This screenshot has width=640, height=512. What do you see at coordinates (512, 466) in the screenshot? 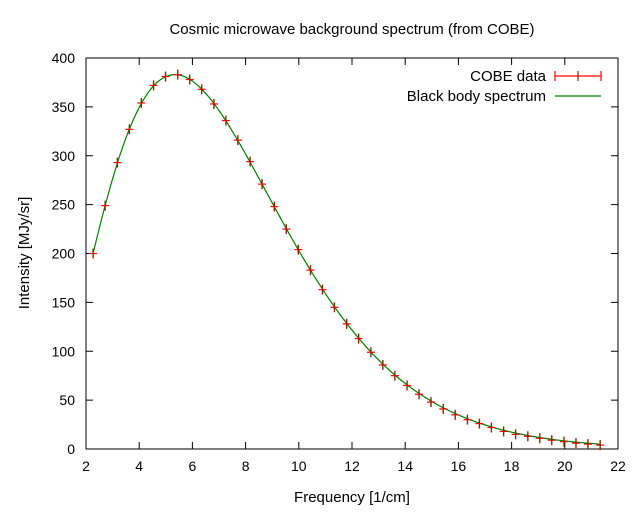
I see `x-tick-label: 18` at bounding box center [512, 466].